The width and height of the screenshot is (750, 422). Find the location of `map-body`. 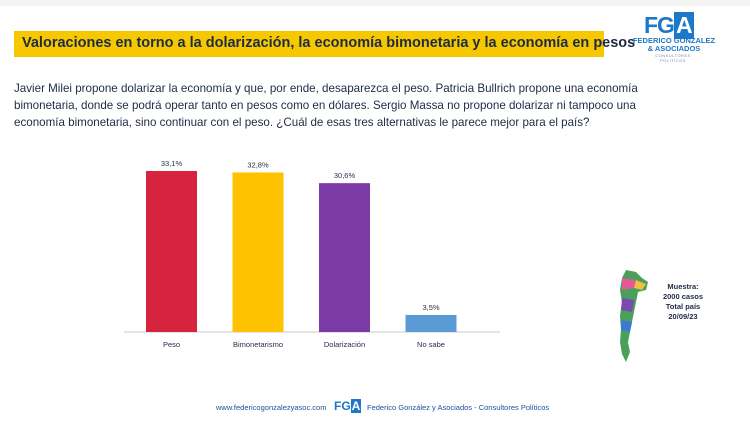

map-body is located at coordinates (634, 316).